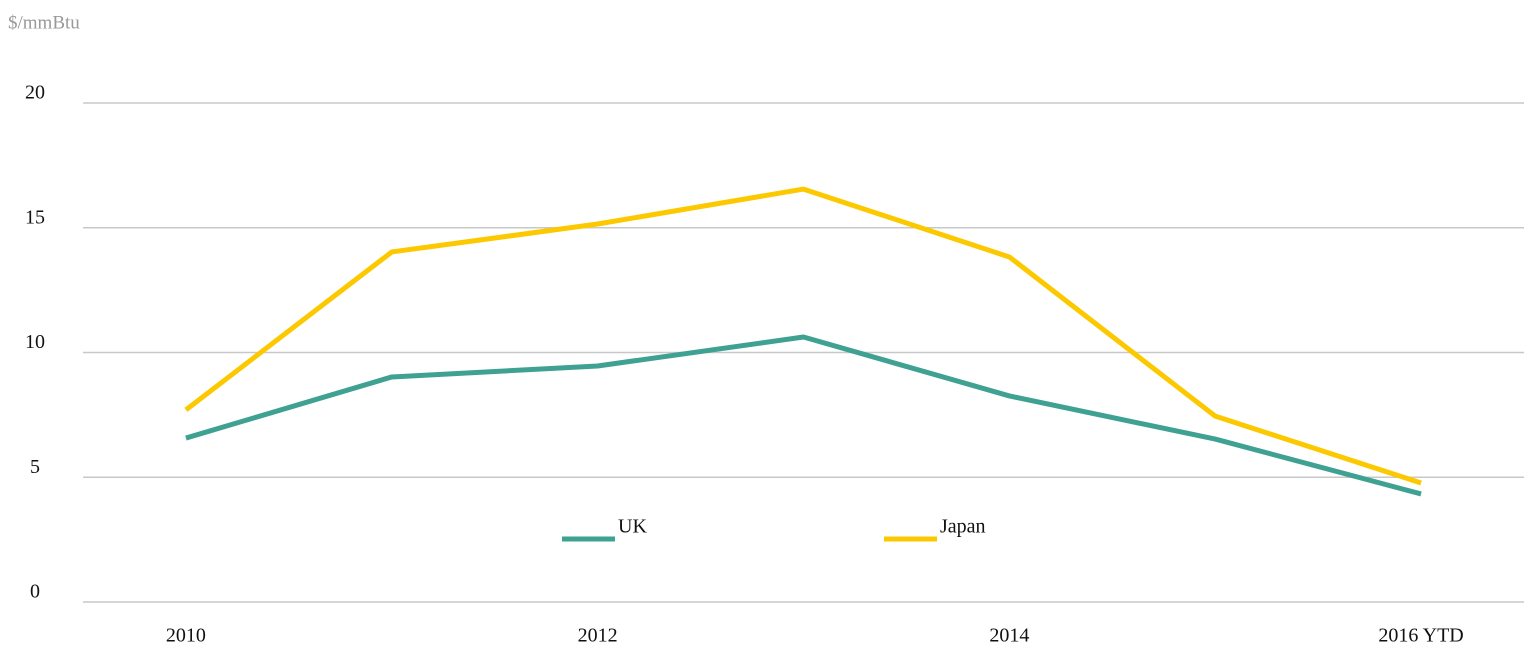 The image size is (1524, 649). I want to click on y-tick-label: 10, so click(35, 342).